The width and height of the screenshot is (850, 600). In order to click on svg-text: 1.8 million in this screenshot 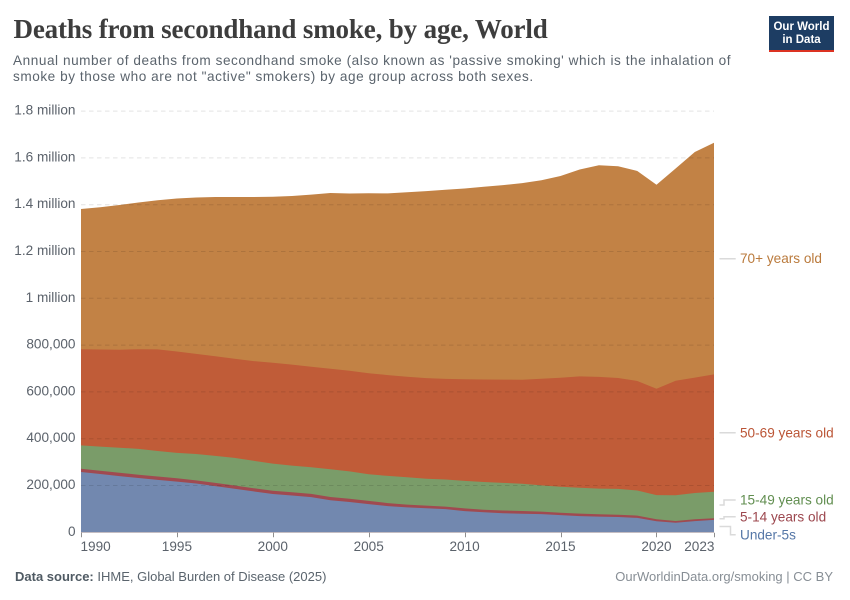, I will do `click(44, 110)`.